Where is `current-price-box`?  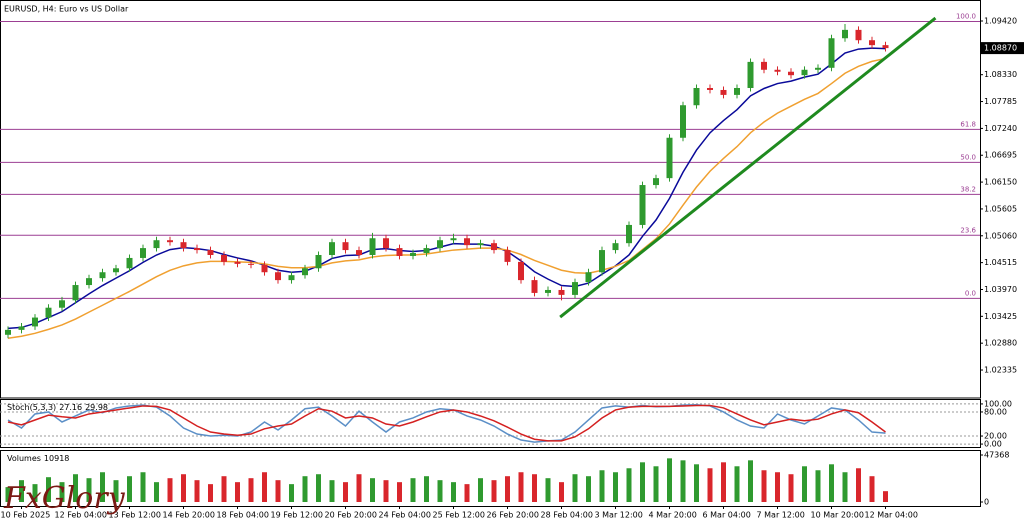 current-price-box is located at coordinates (1002, 48).